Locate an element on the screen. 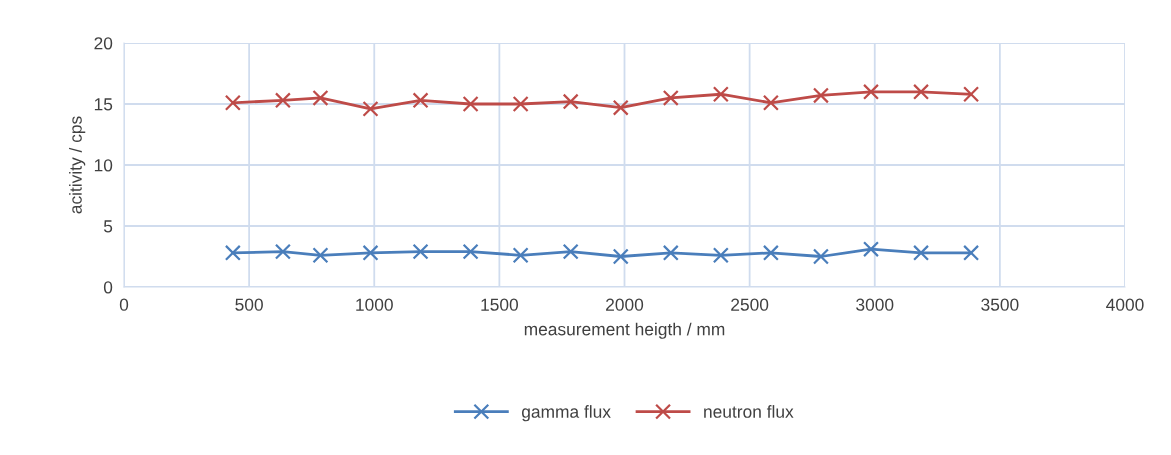 Image resolution: width=1171 pixels, height=455 pixels. x-tick-label: 2000 is located at coordinates (625, 304).